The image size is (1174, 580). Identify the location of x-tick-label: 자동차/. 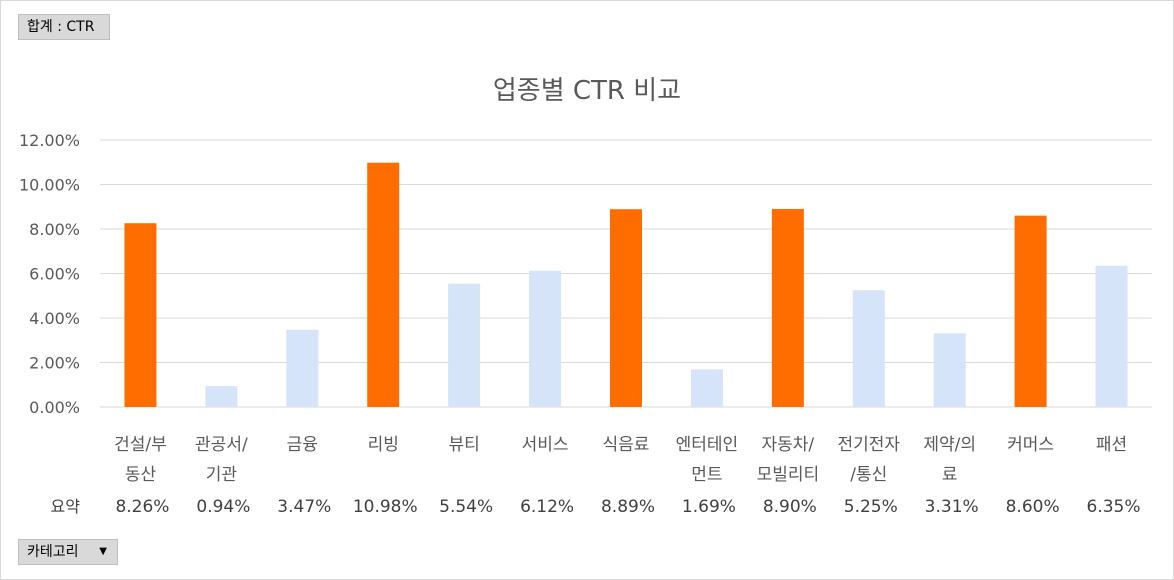
(788, 445).